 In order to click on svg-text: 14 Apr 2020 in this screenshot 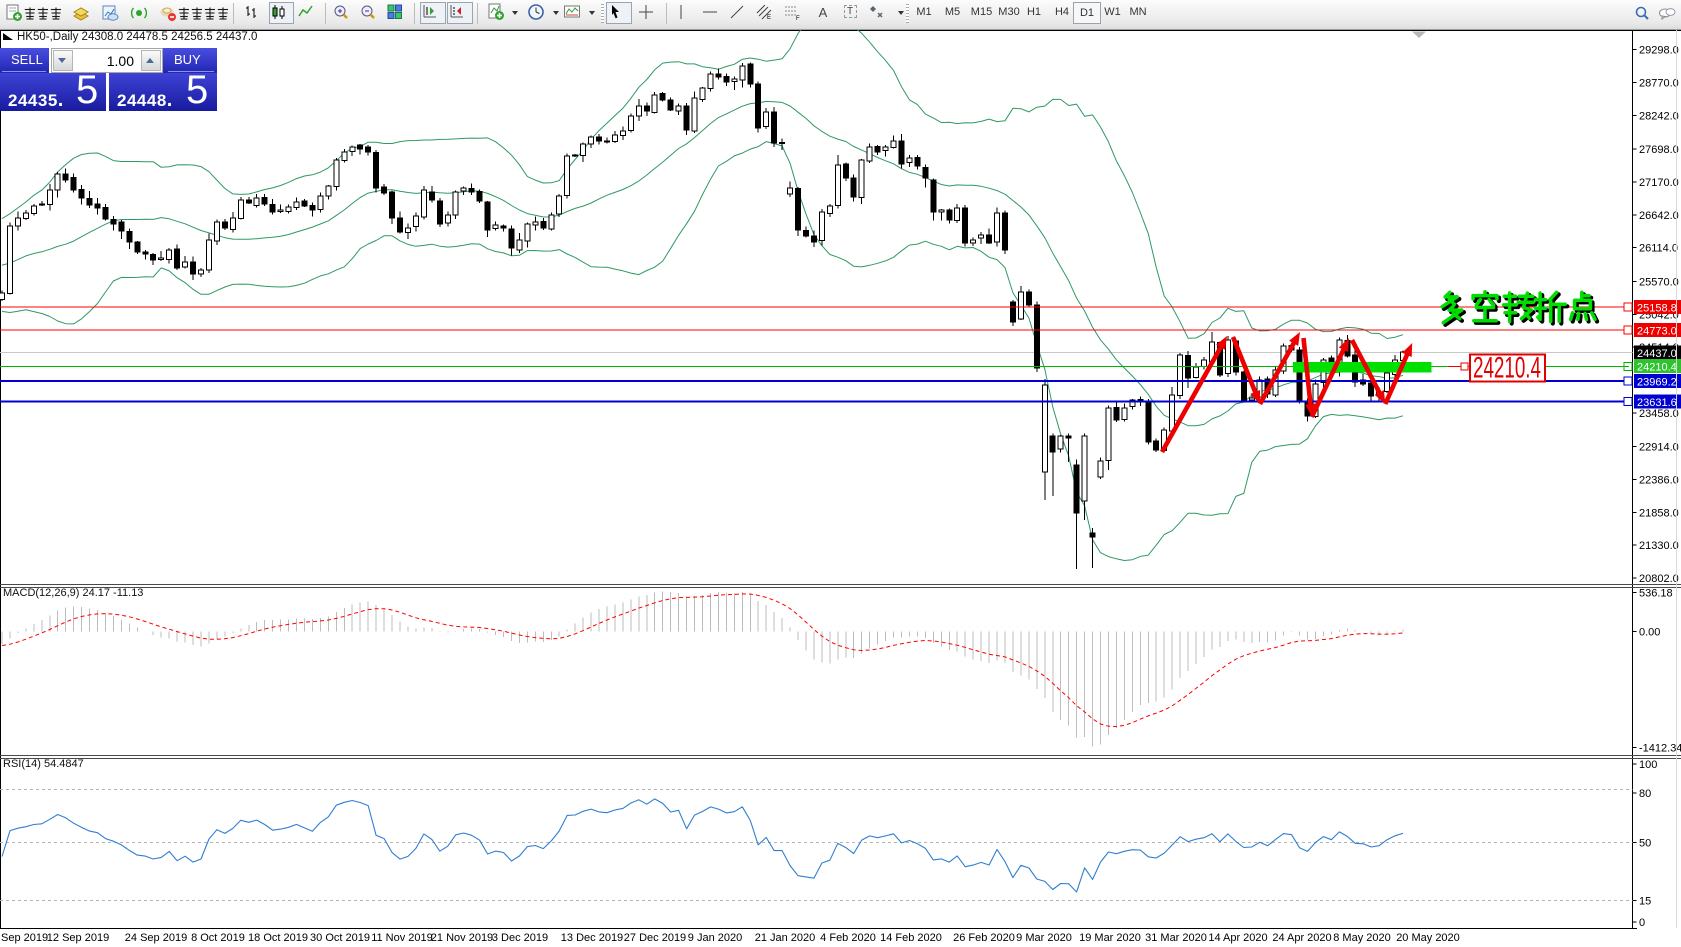, I will do `click(1237, 938)`.